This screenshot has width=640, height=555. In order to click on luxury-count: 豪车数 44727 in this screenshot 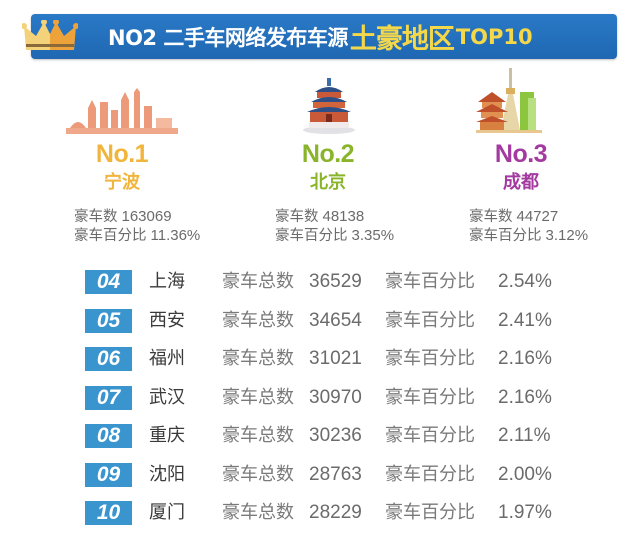, I will do `click(513, 215)`.